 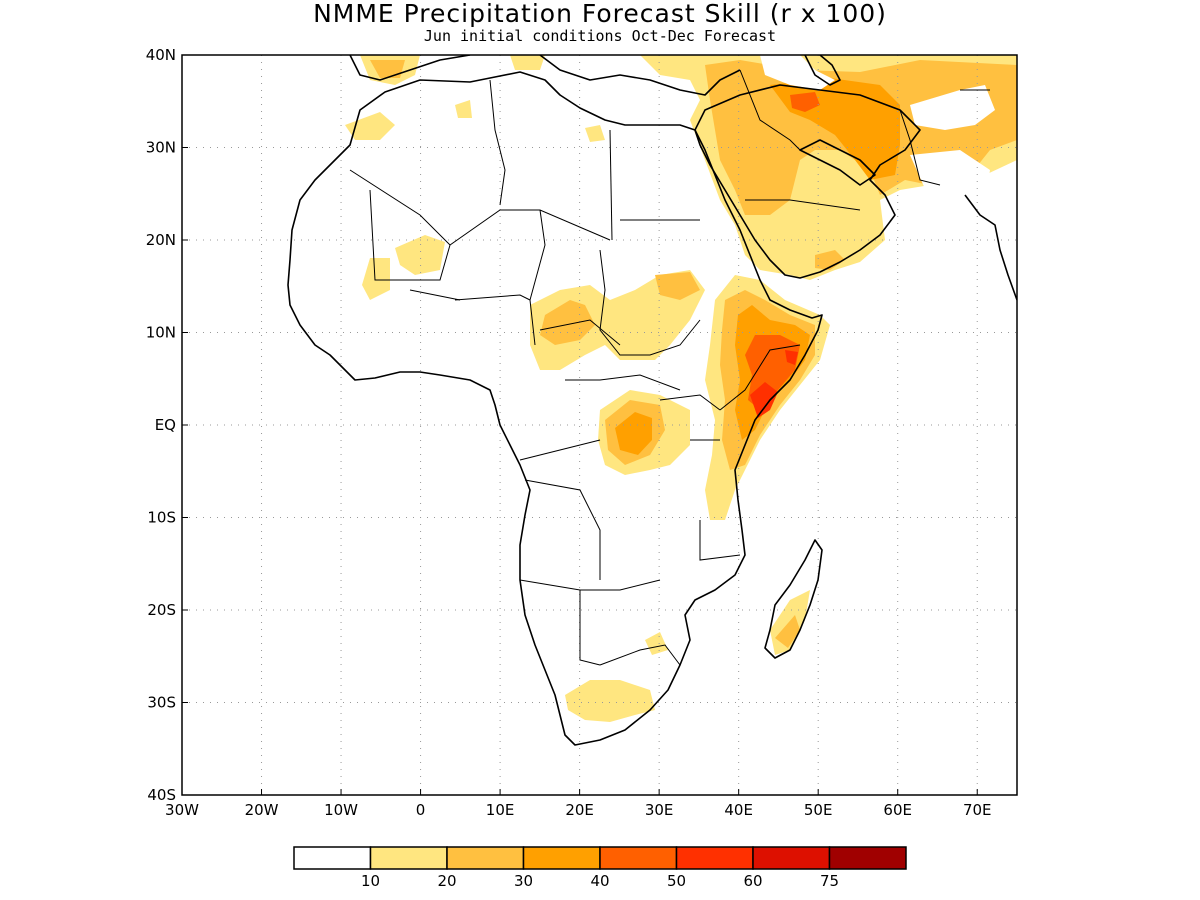 What do you see at coordinates (793, 599) in the screenshot?
I see `madagascar-coastline` at bounding box center [793, 599].